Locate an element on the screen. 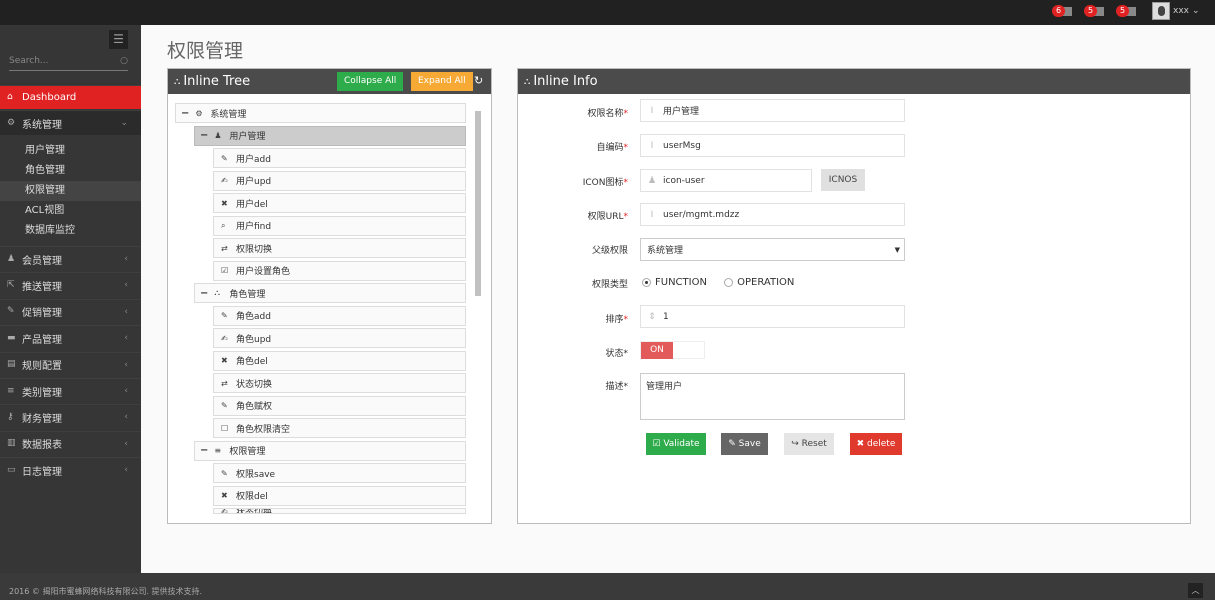 Image resolution: width=1215 pixels, height=600 pixels. icon-label: ICON图标* is located at coordinates (605, 183).